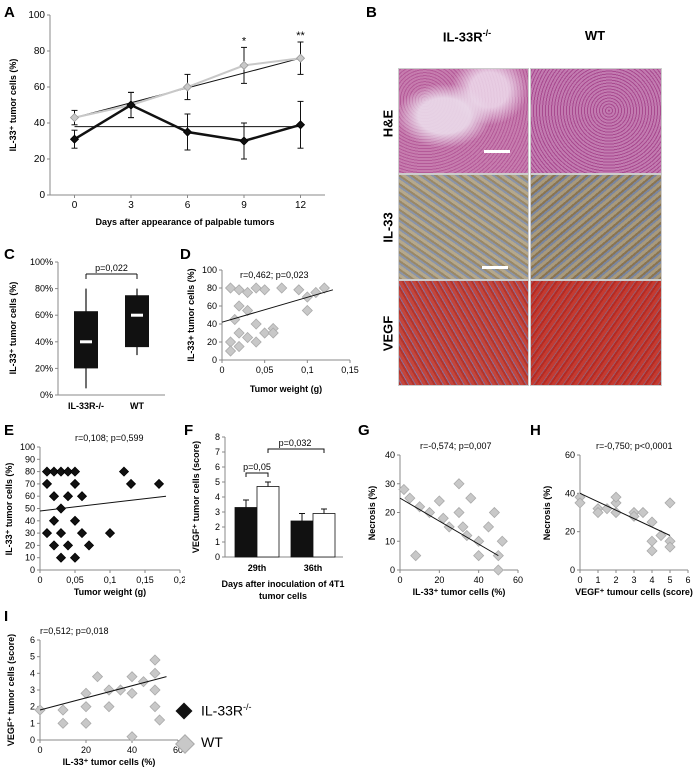  Describe the element at coordinates (463, 227) in the screenshot. I see `histology-il33-ko` at that location.